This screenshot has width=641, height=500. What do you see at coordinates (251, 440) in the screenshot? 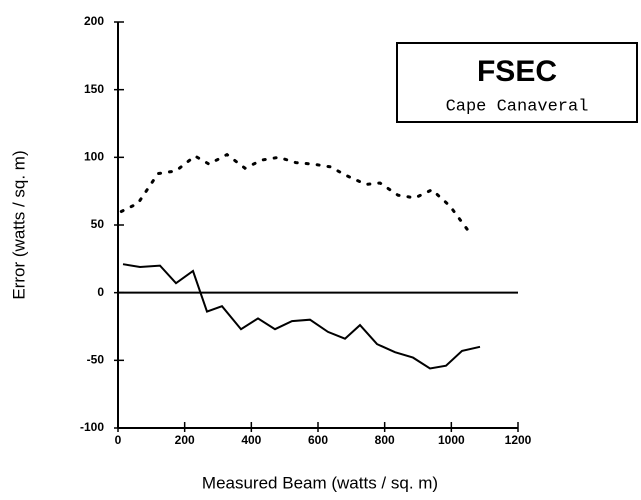
I see `x-tick-label: 400` at bounding box center [251, 440].